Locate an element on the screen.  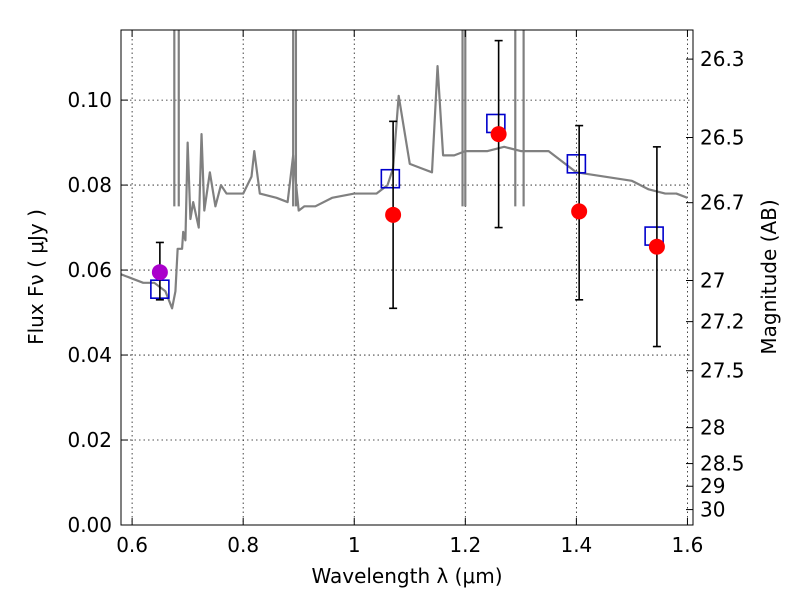
y2-tick-label: 27.2 is located at coordinates (722, 322).